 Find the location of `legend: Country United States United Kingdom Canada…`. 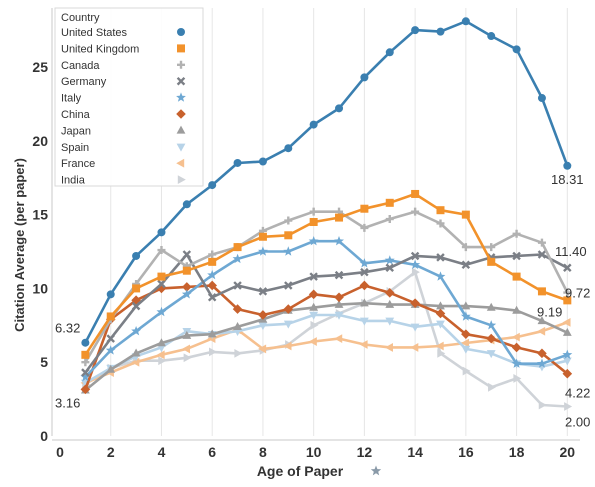

legend: Country United States United Kingdom Canada… is located at coordinates (129, 97).